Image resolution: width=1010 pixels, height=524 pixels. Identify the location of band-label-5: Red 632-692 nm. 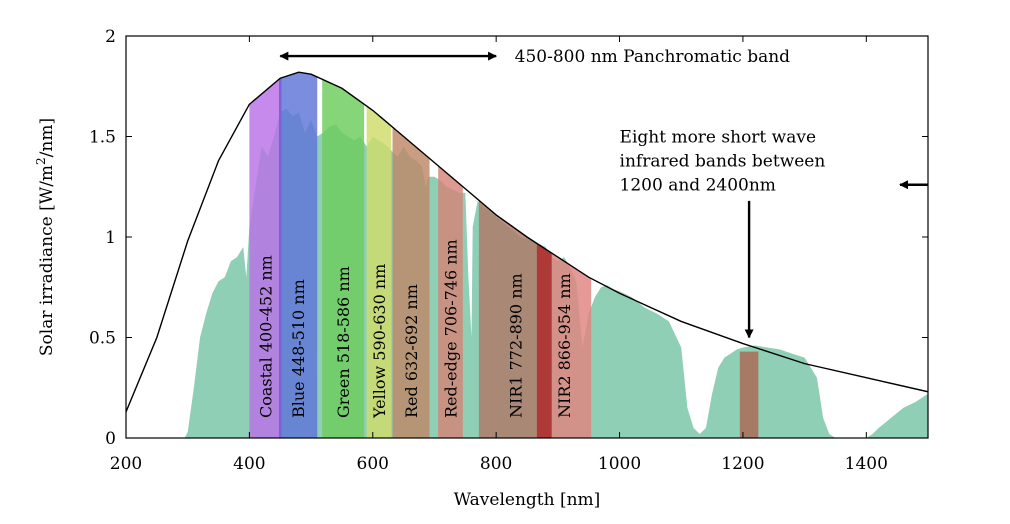
(411, 351).